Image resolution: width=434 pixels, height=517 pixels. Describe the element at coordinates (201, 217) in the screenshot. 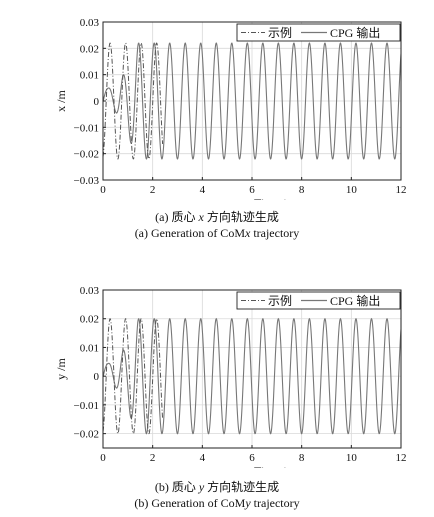

I see `caption-a-cn-var: x` at that location.